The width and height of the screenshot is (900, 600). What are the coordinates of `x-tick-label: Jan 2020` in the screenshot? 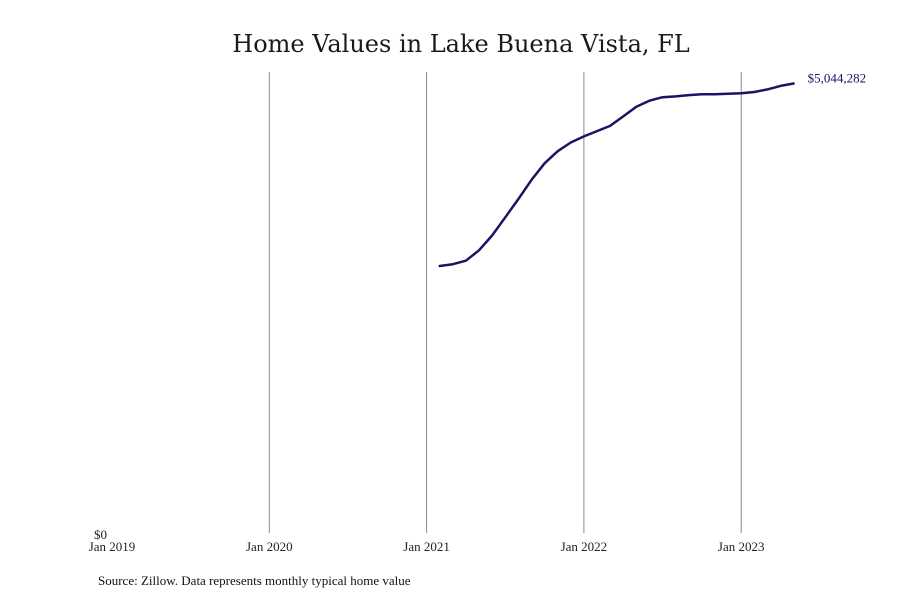 It's located at (269, 546).